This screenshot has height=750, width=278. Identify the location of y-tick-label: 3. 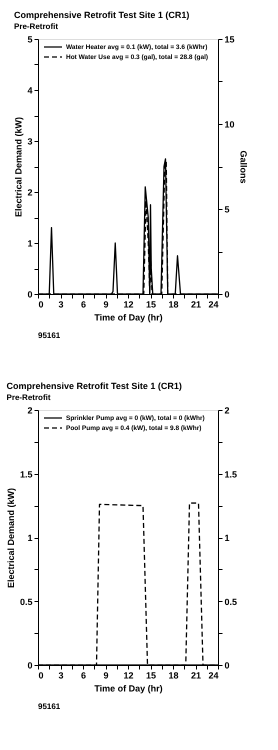
(29, 141).